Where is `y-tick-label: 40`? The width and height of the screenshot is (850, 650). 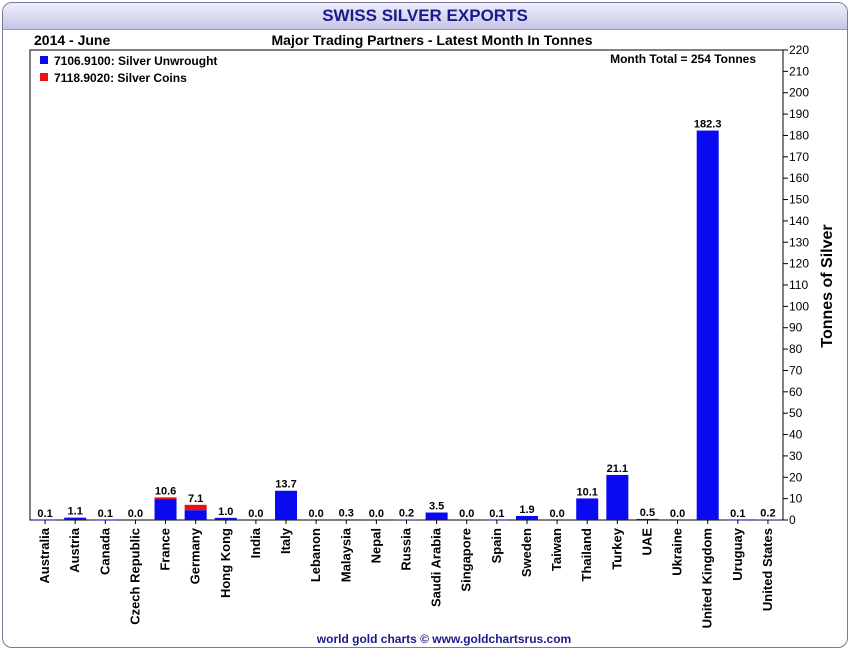 y-tick-label: 40 is located at coordinates (796, 435).